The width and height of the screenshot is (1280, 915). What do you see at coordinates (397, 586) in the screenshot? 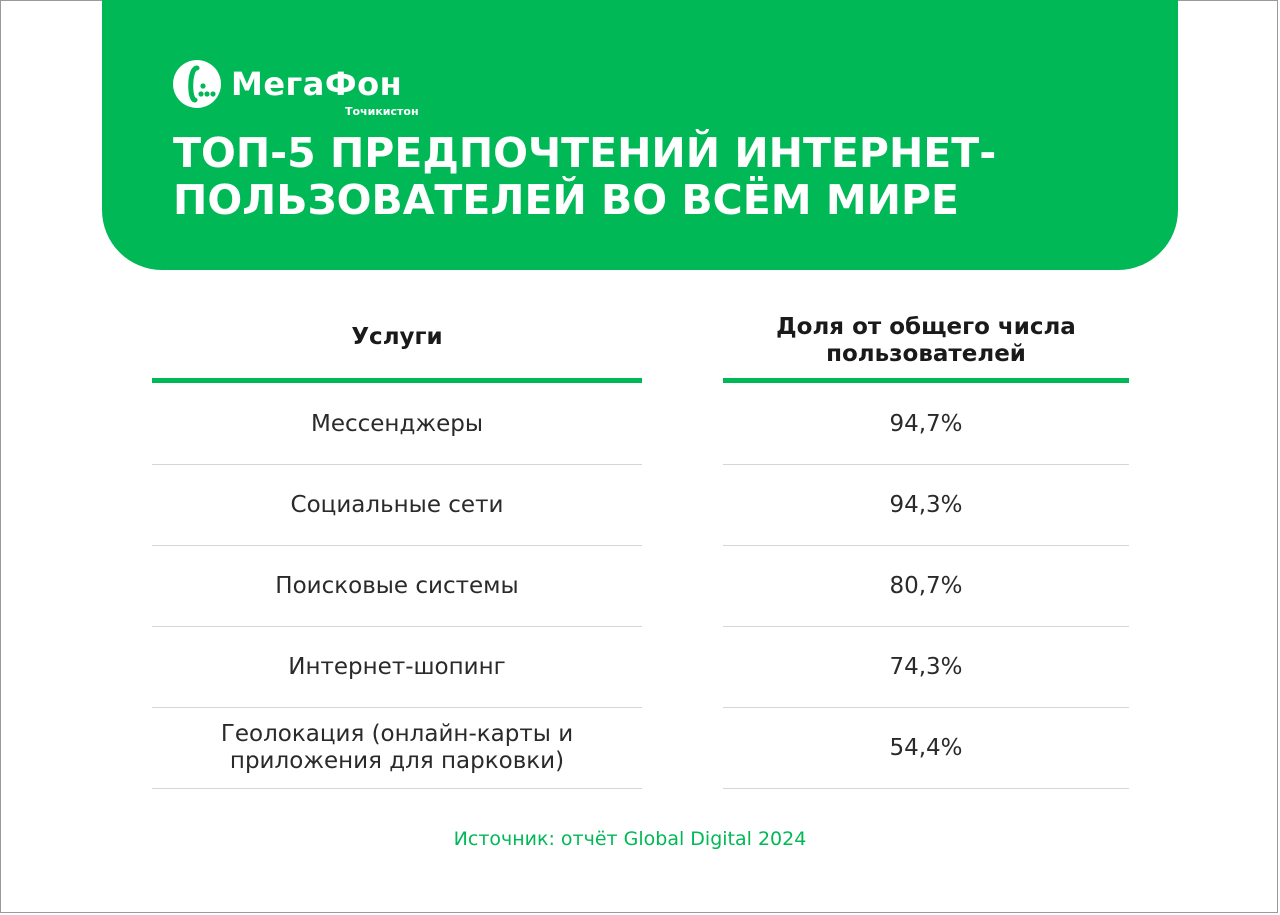
I see `table-cell-service: Поисковые системы` at bounding box center [397, 586].